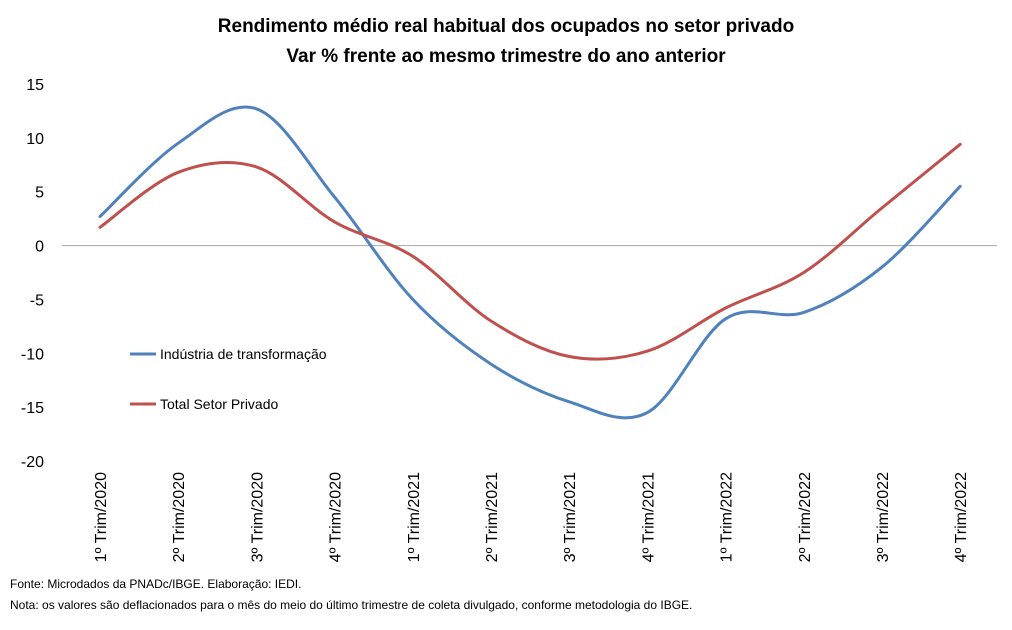 This screenshot has height=630, width=1012. What do you see at coordinates (32, 354) in the screenshot?
I see `y-tick-label: -10` at bounding box center [32, 354].